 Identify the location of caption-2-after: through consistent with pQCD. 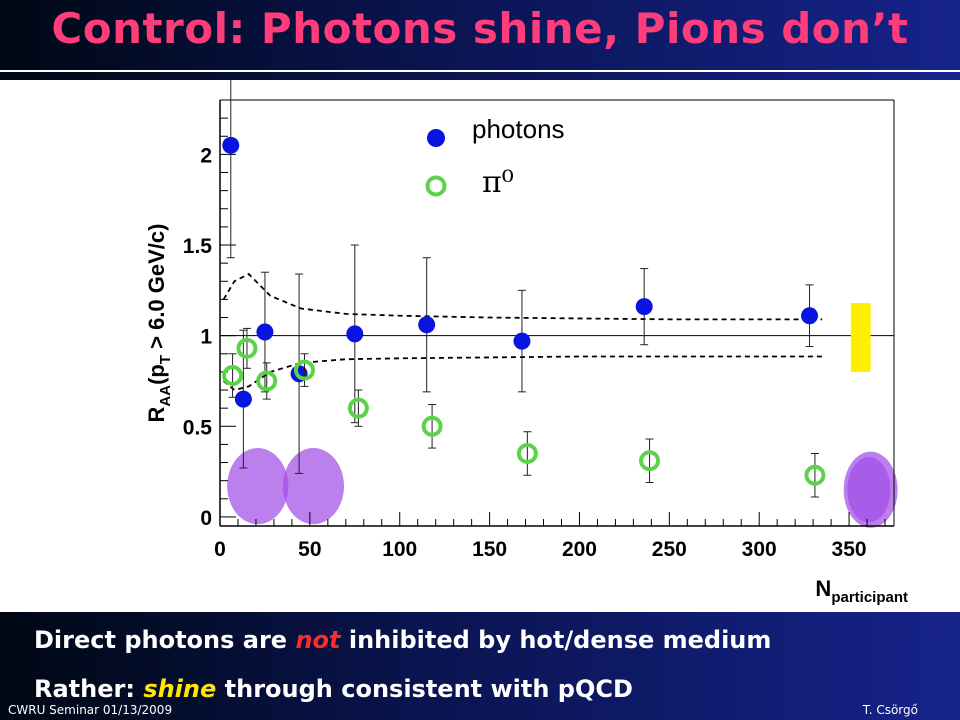
(428, 689).